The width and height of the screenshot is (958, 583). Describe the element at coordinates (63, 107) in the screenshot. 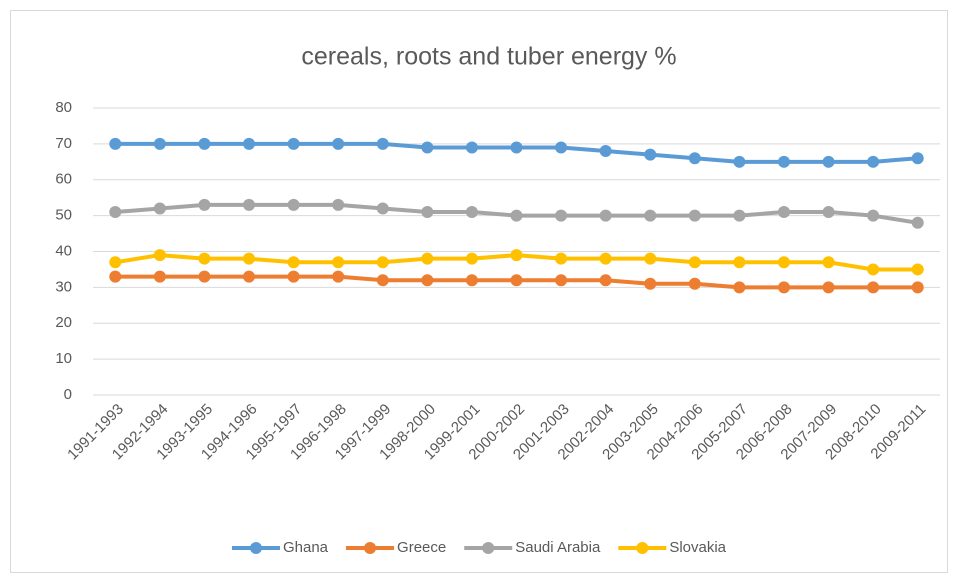

I see `y-tick-label: 80` at that location.